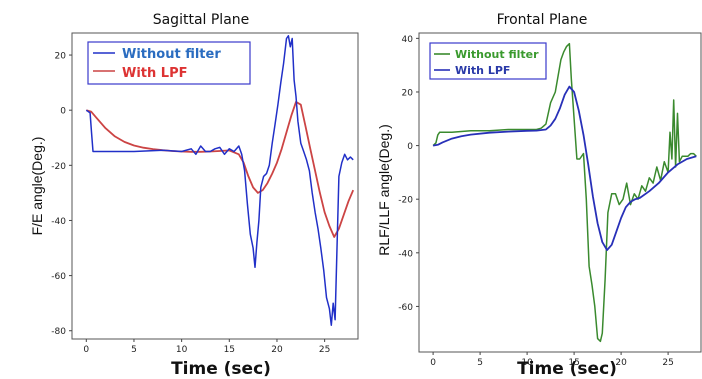  What do you see at coordinates (408, 174) in the screenshot?
I see `y-ticks: -60 -40 -20 0 20 40` at bounding box center [408, 174].